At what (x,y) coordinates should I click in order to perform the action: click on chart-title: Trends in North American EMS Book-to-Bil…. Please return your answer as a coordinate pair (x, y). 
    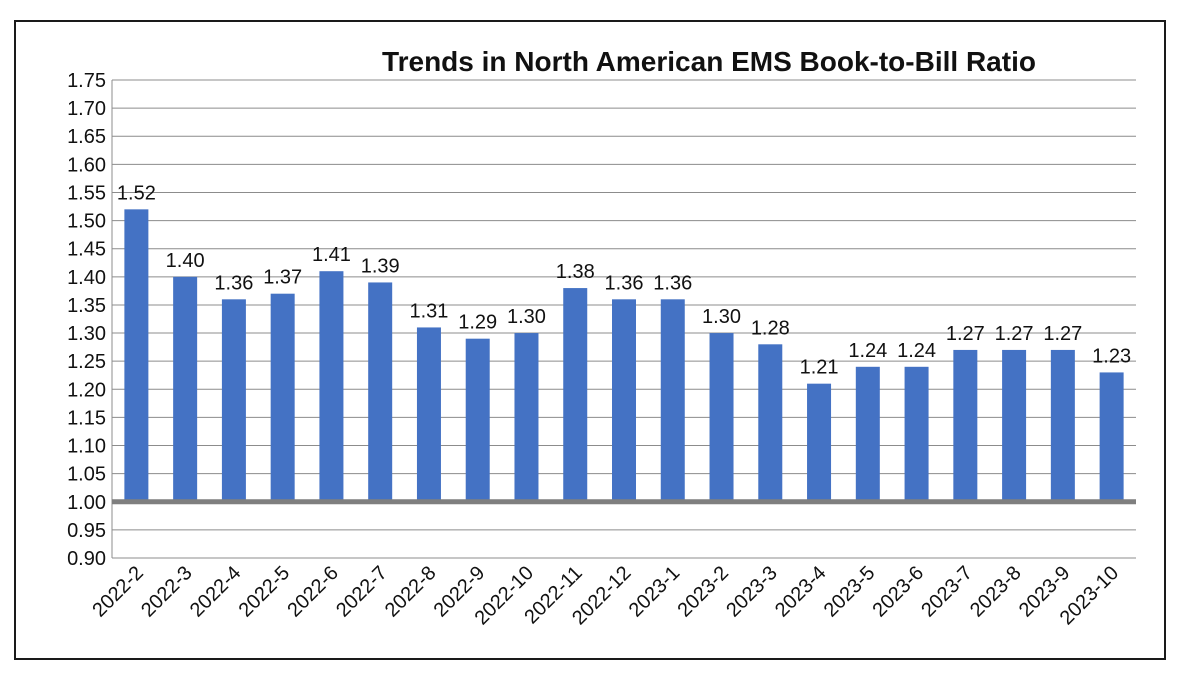
    Looking at the image, I should click on (709, 61).